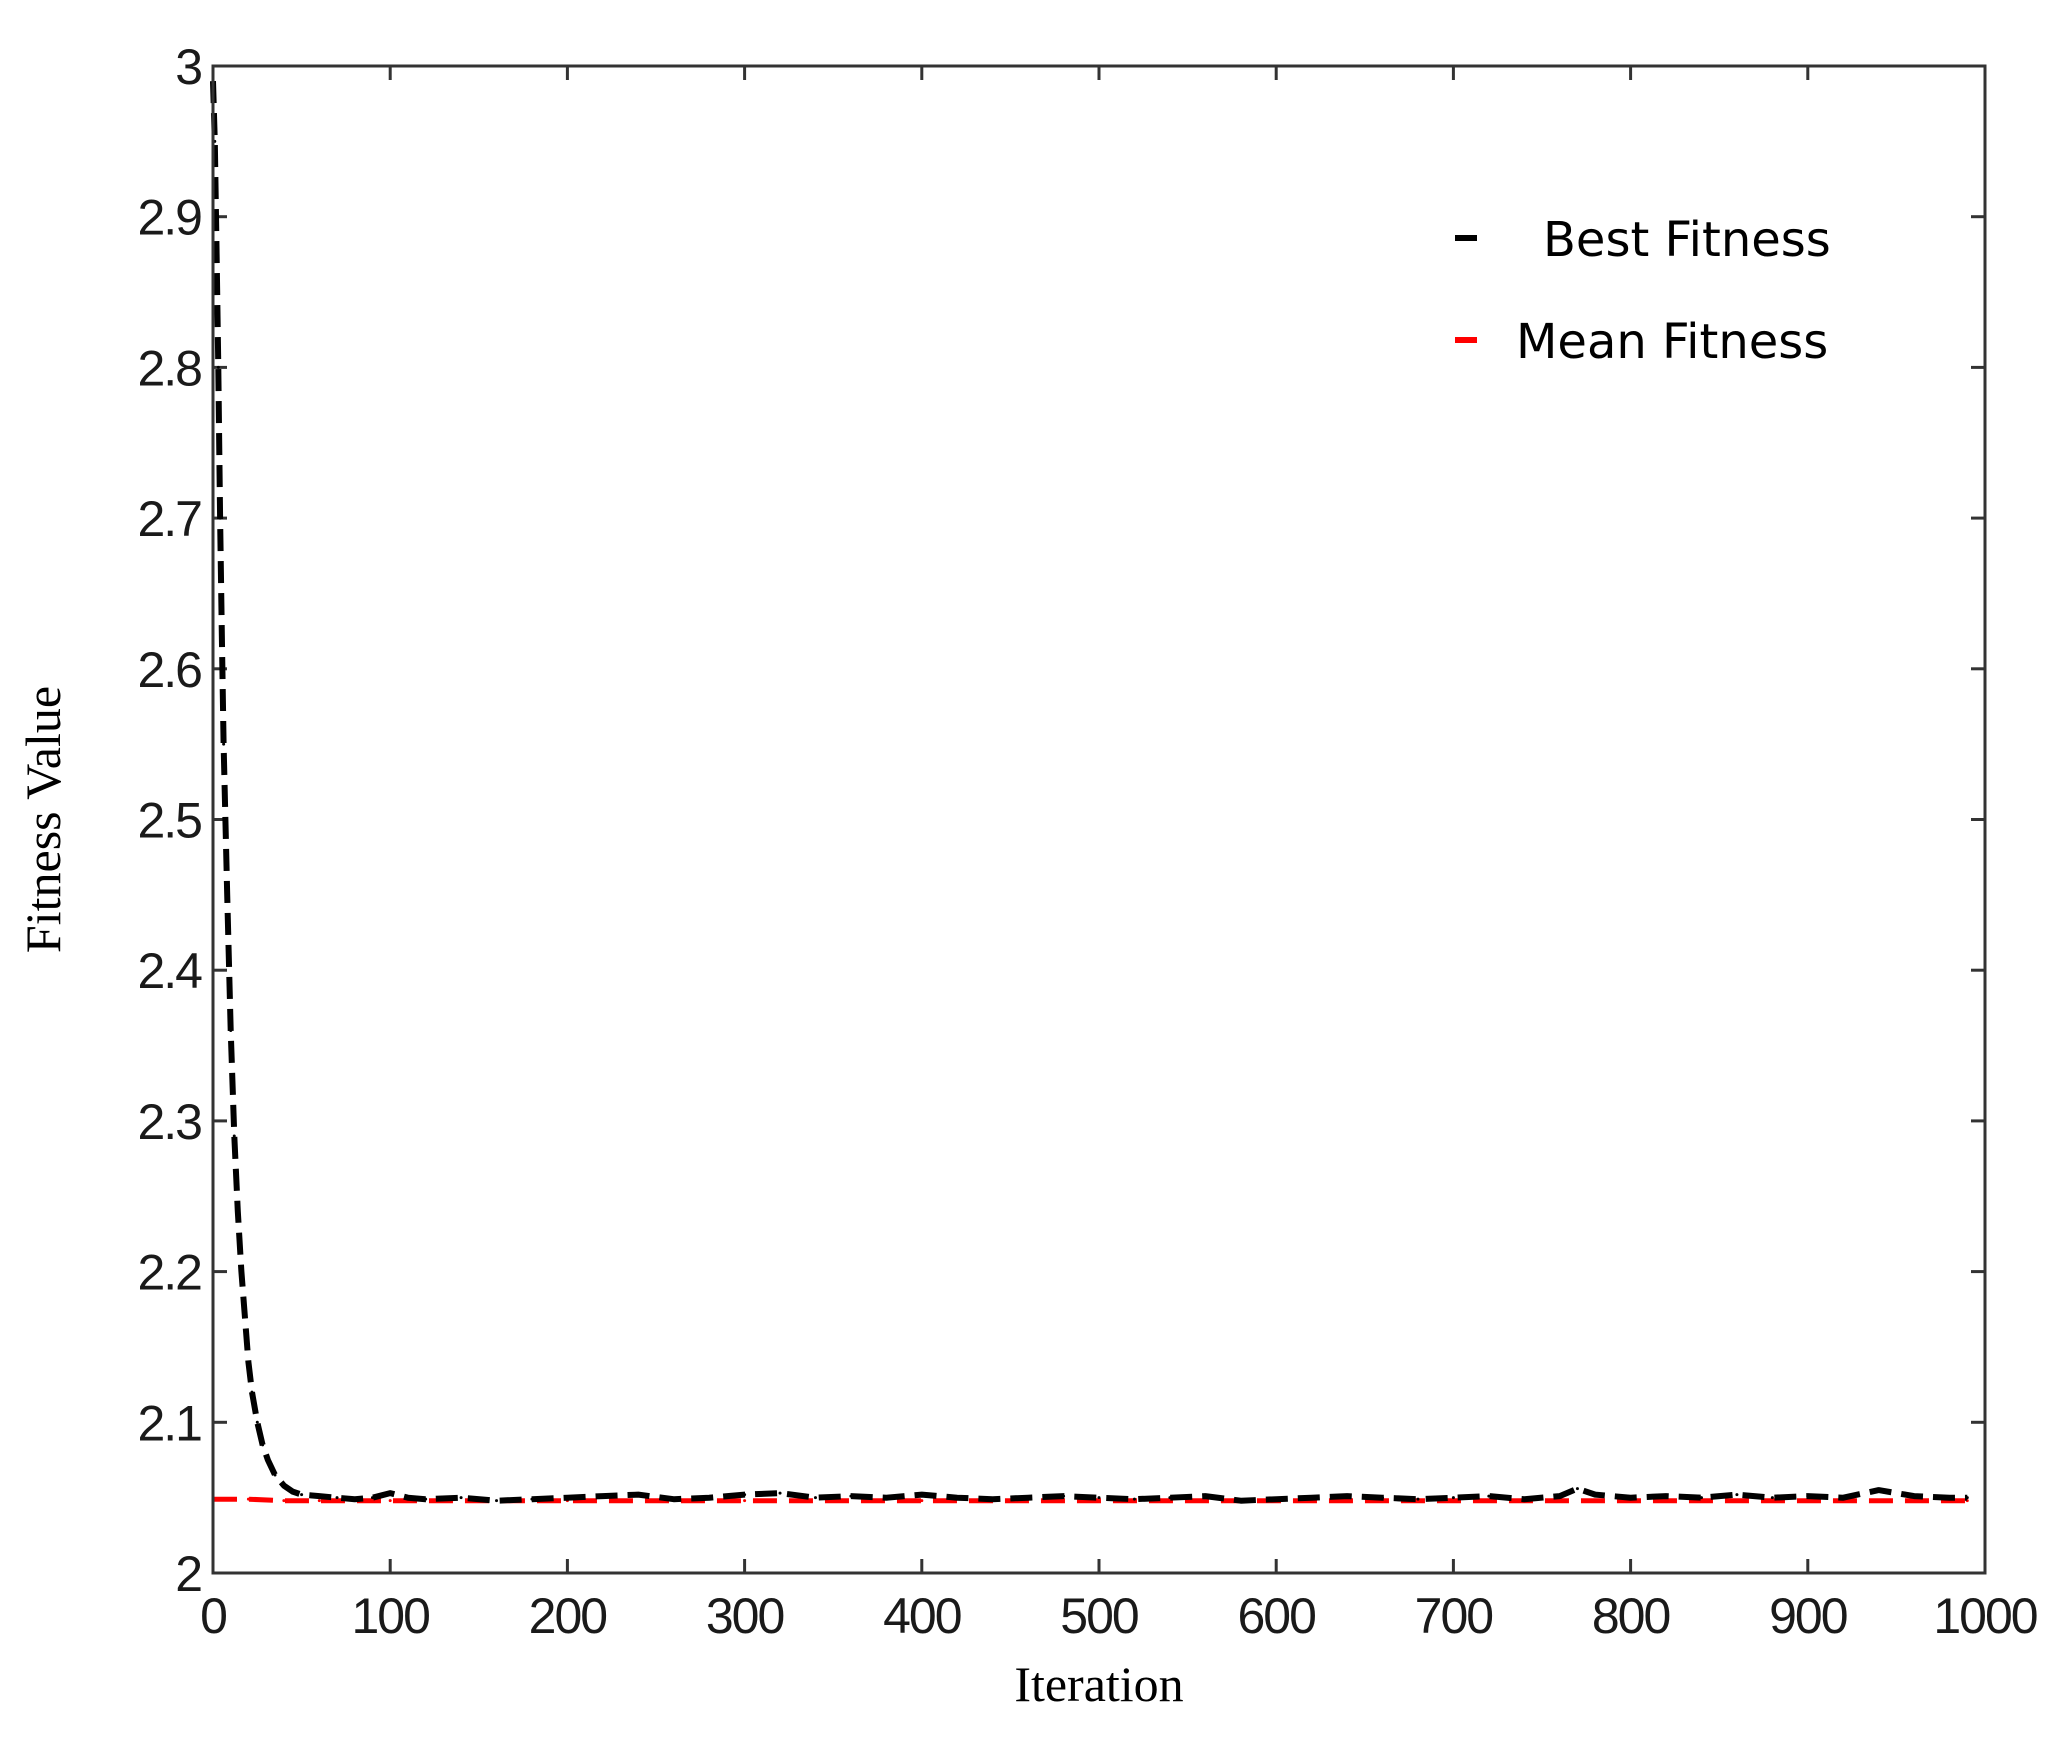  I want to click on legend-label-mean-fitness: Mean Fitness, so click(1672, 342).